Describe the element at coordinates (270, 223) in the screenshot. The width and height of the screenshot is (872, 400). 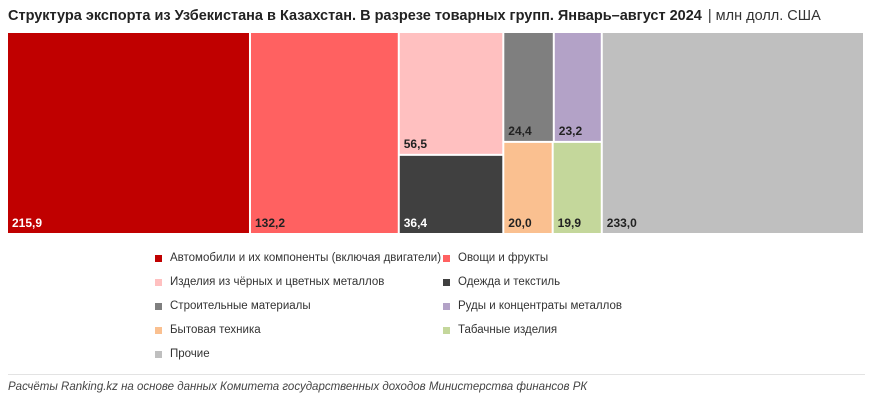
I see `treemap-value-label: 132,2` at that location.